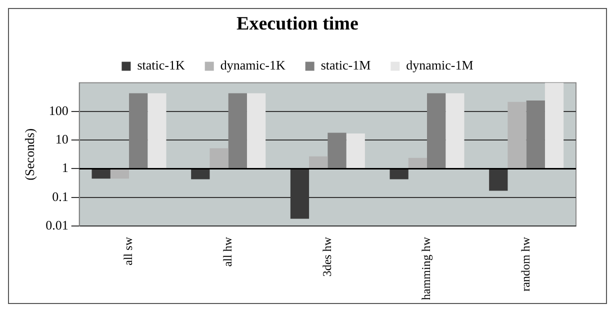 The width and height of the screenshot is (615, 312). I want to click on y-tick-label: 0.1, so click(60, 196).